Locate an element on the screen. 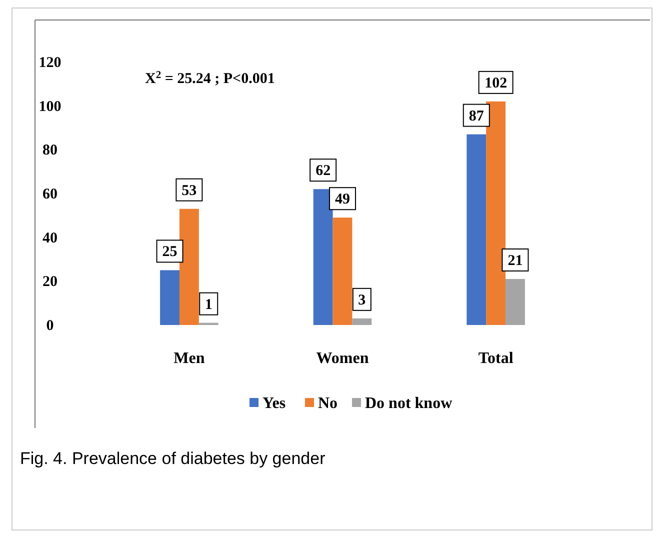 Image resolution: width=665 pixels, height=542 pixels. data-label: 49 is located at coordinates (342, 200).